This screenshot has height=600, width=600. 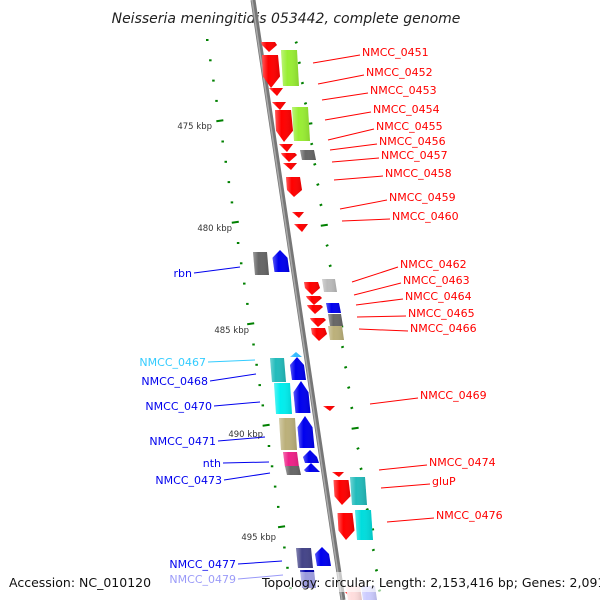 I want to click on scale-label: 480 kbp, so click(x=214, y=229).